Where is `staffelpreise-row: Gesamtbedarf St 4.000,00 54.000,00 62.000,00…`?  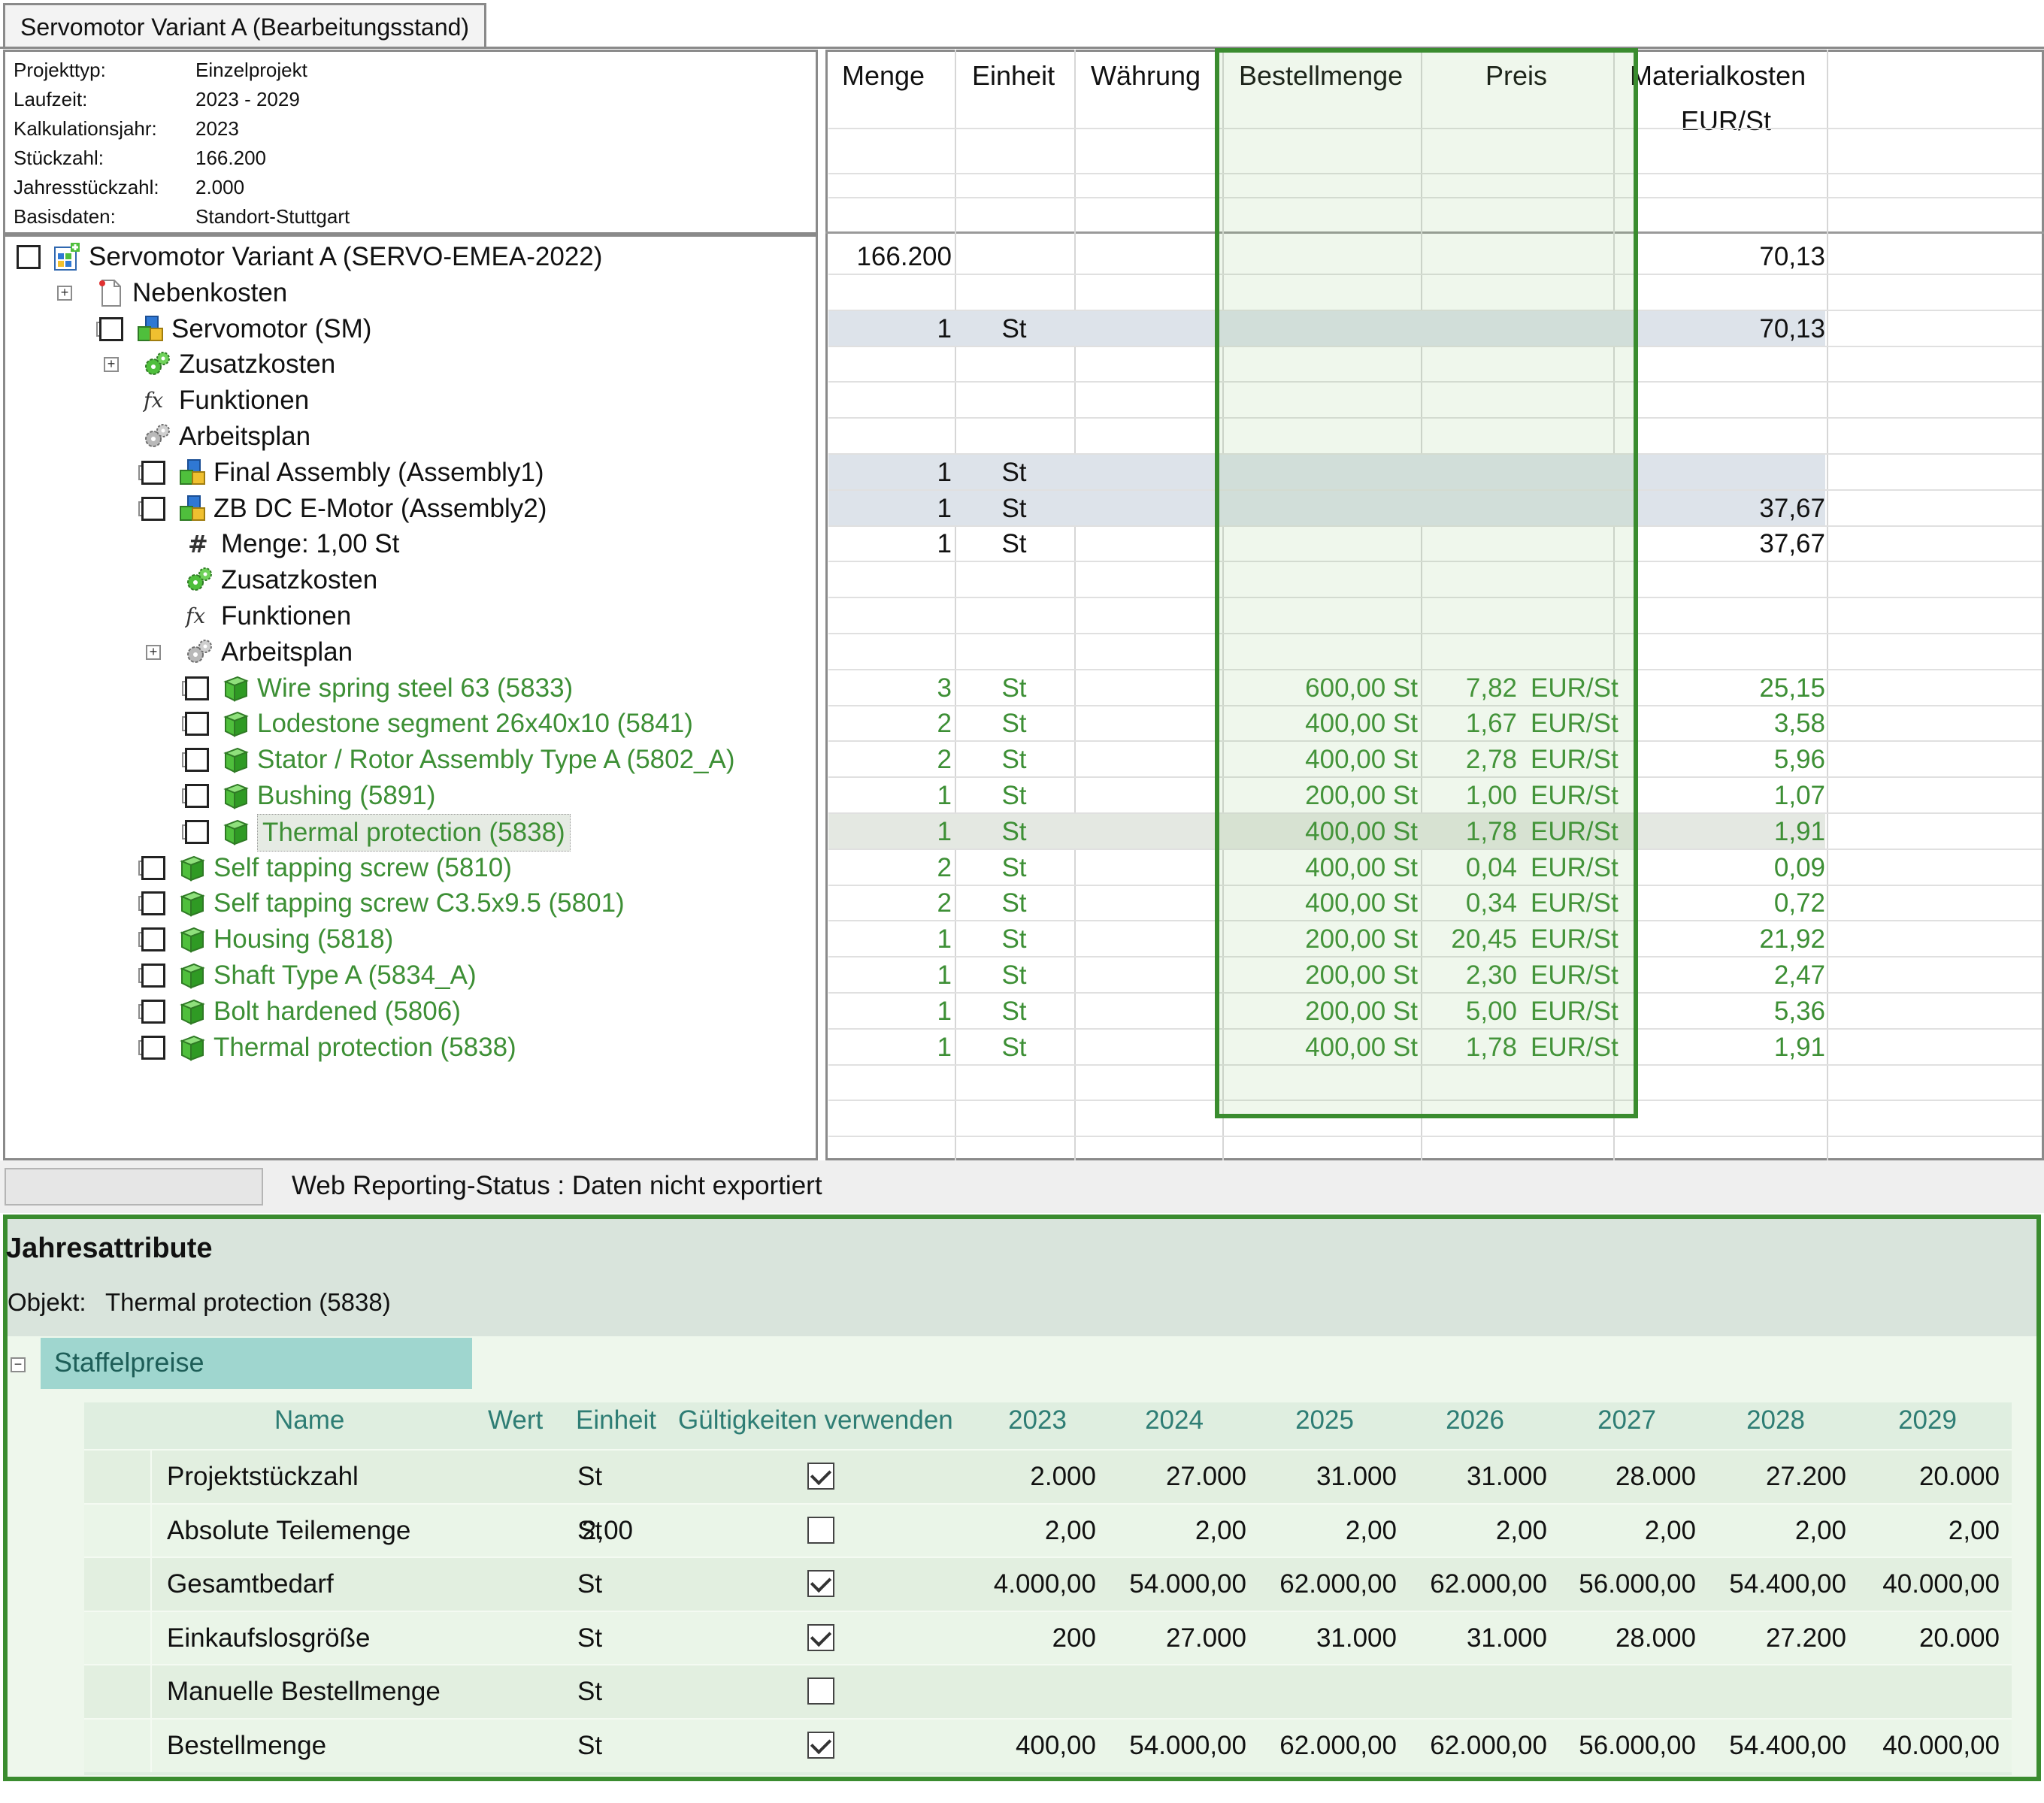
staffelpreise-row: Gesamtbedarf St 4.000,00 54.000,00 62.000,00… is located at coordinates (1048, 1583).